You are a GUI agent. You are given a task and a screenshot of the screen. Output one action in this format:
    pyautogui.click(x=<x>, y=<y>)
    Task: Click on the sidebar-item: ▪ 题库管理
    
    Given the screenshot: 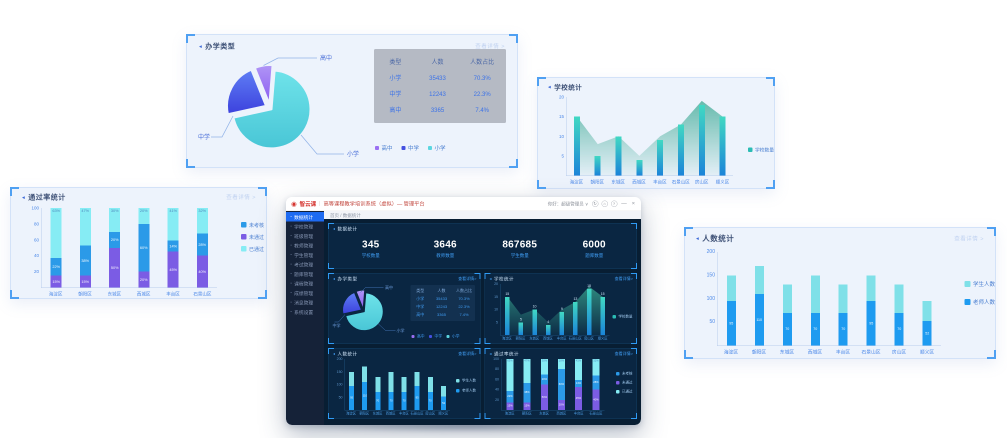 What is the action you would take?
    pyautogui.click(x=305, y=274)
    